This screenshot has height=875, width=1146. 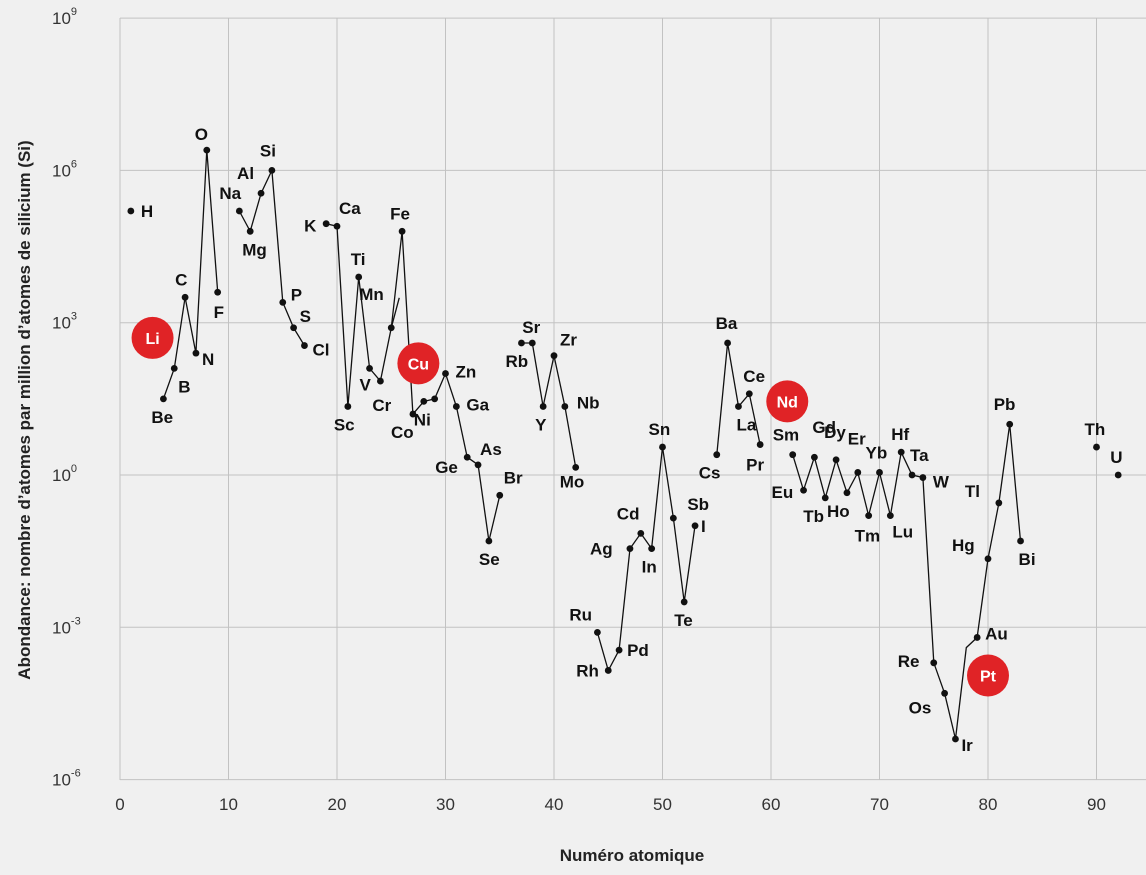 What do you see at coordinates (858, 472) in the screenshot?
I see `data-point-er` at bounding box center [858, 472].